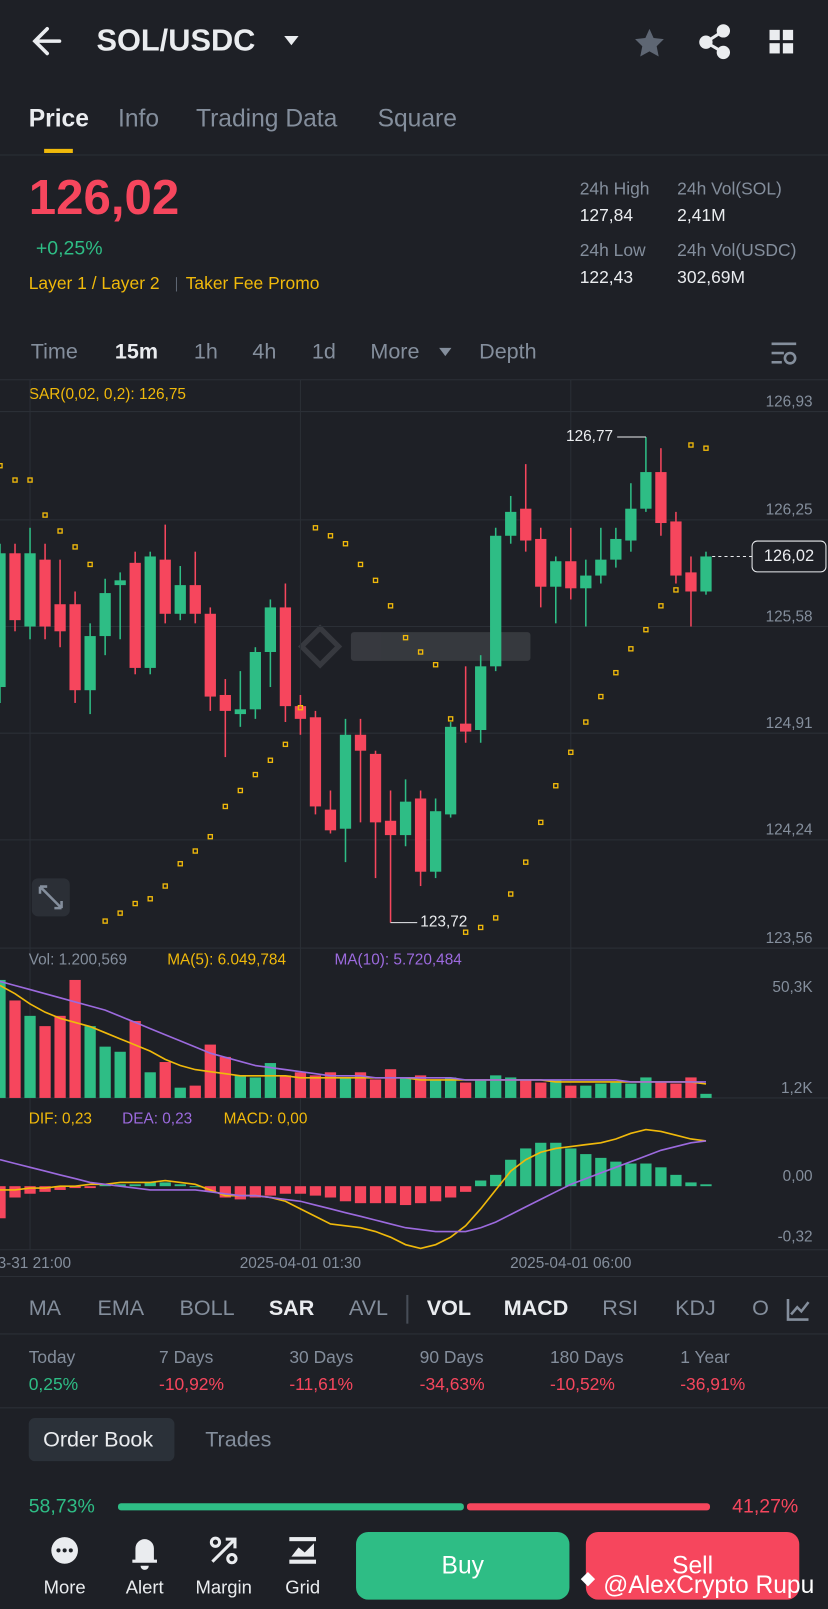 The image size is (828, 1609). What do you see at coordinates (649, 42) in the screenshot?
I see `favorite-icon` at bounding box center [649, 42].